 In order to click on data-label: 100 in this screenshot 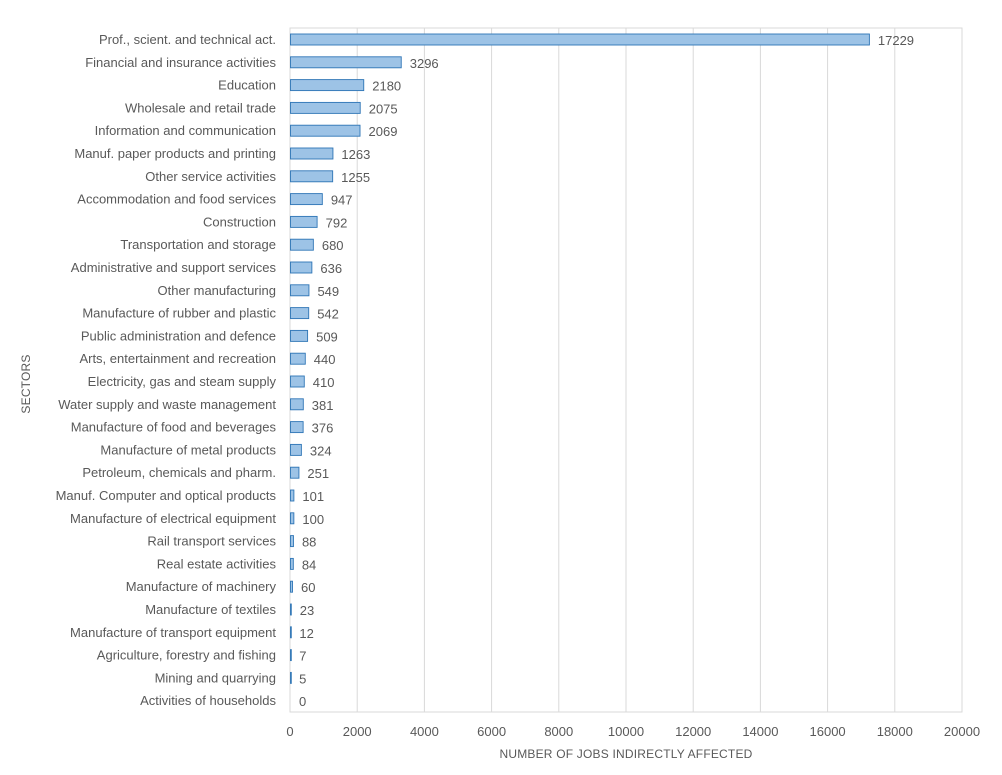, I will do `click(313, 519)`.